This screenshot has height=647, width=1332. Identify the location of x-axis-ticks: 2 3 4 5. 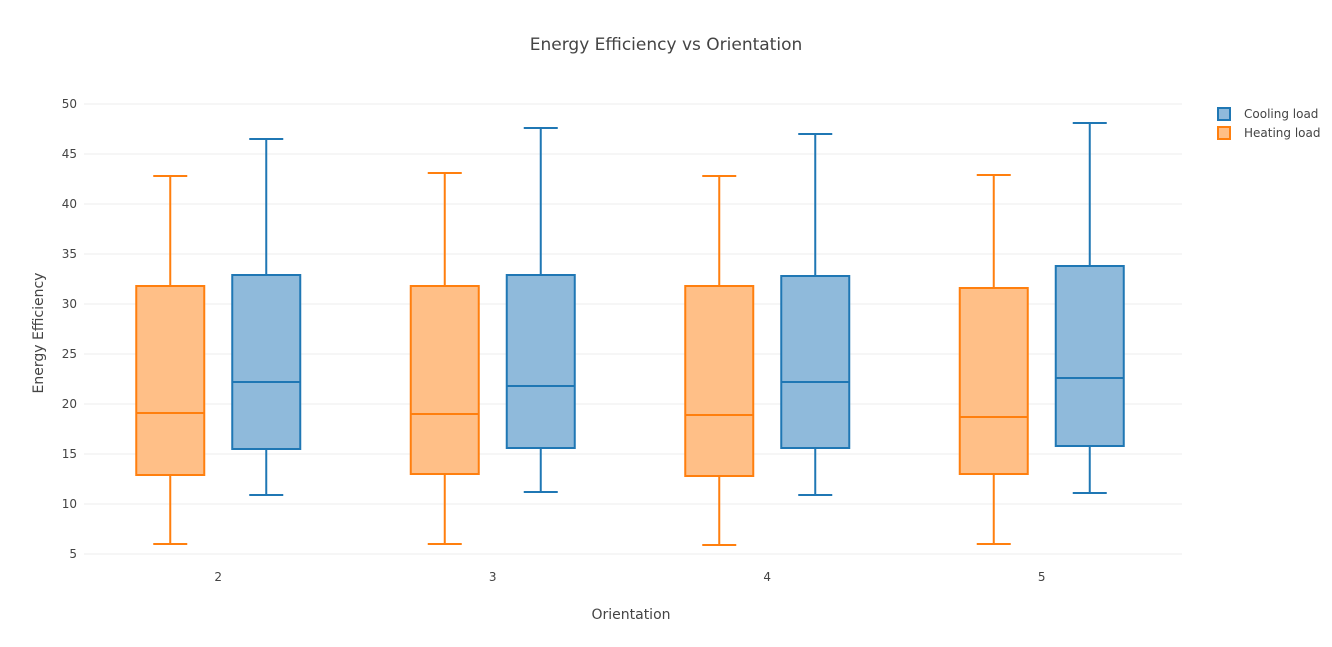
(629, 577).